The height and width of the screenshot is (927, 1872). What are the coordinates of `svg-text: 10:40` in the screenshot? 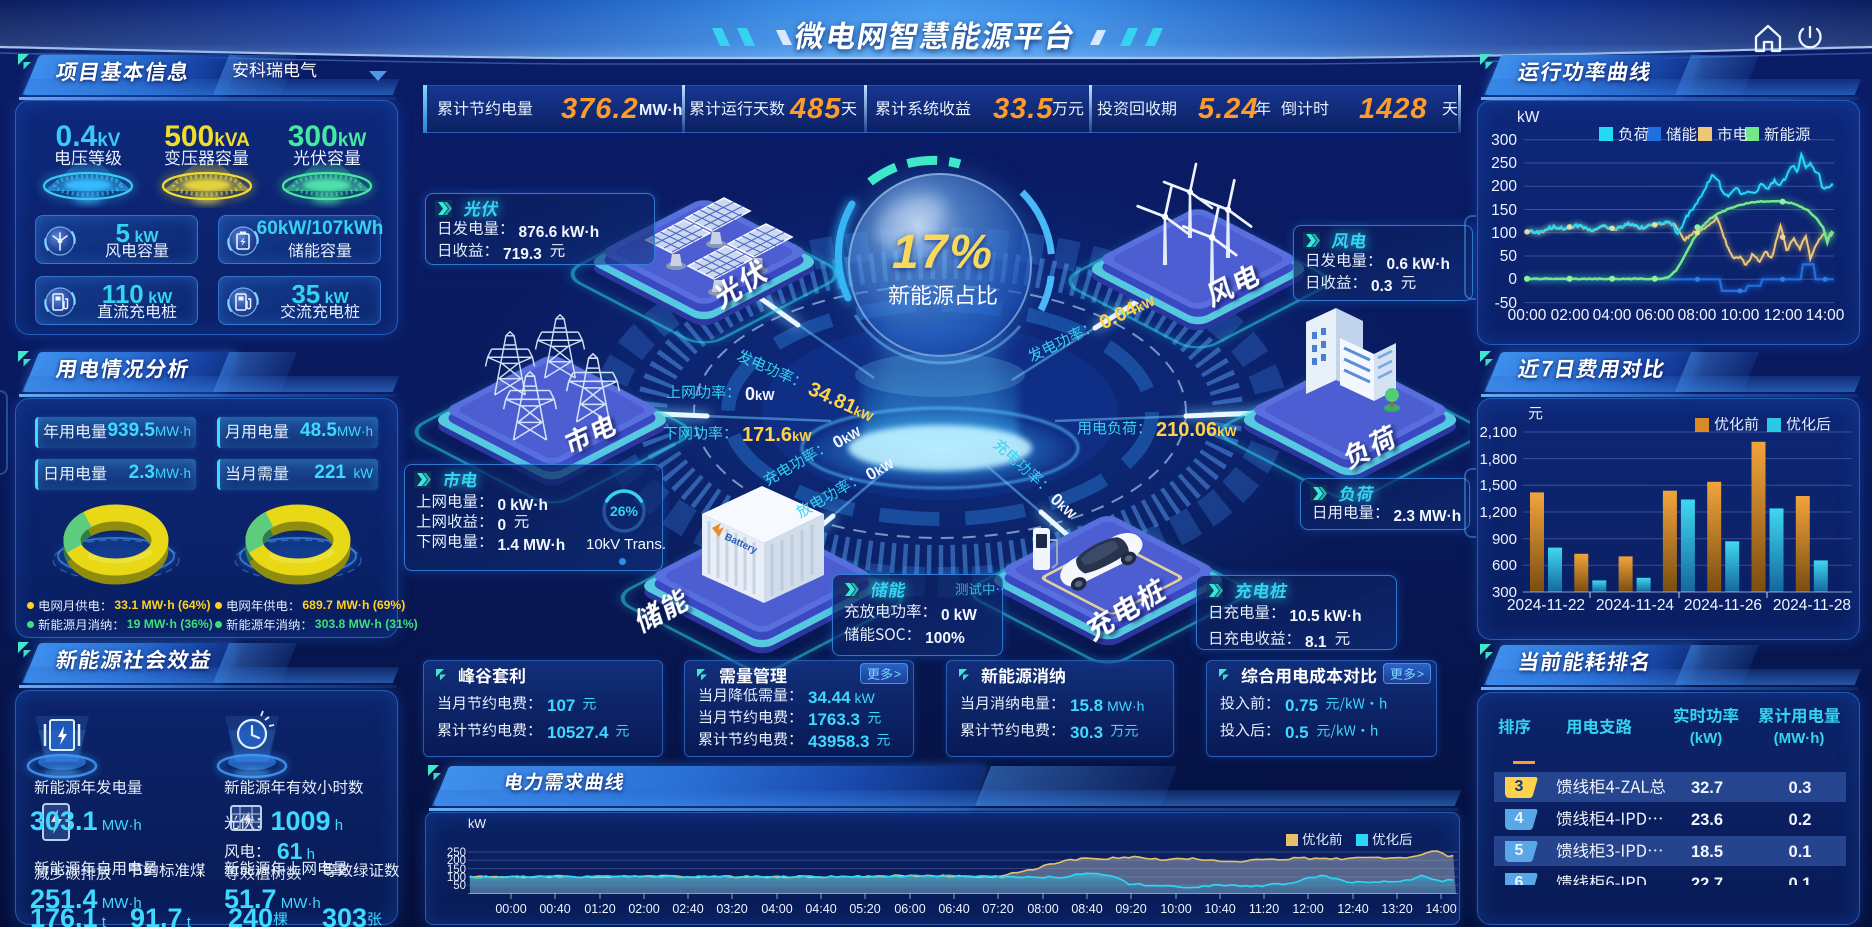 It's located at (1219, 909).